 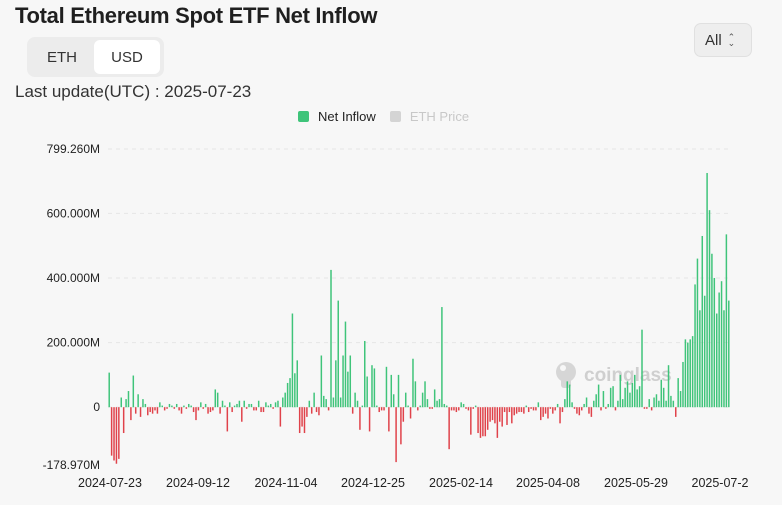 What do you see at coordinates (723, 40) in the screenshot?
I see `time-range-select: All ⌃ ⌄` at bounding box center [723, 40].